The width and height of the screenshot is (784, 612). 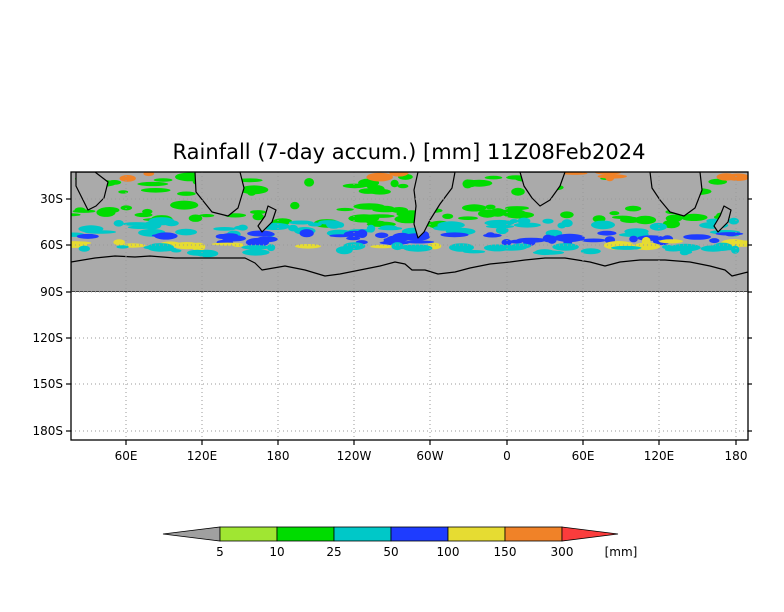 What do you see at coordinates (51, 199) in the screenshot?
I see `lat-tick-label: 30S` at bounding box center [51, 199].